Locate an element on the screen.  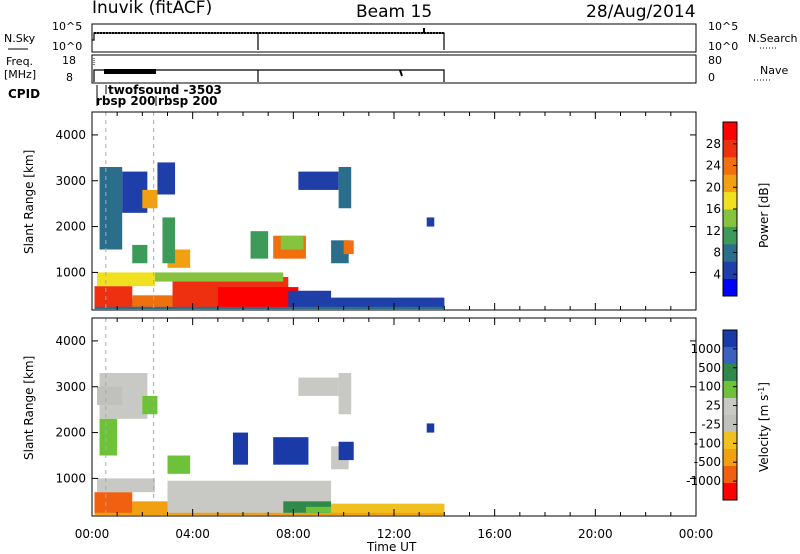
colorbar-tick-label: 8 is located at coordinates (717, 253).